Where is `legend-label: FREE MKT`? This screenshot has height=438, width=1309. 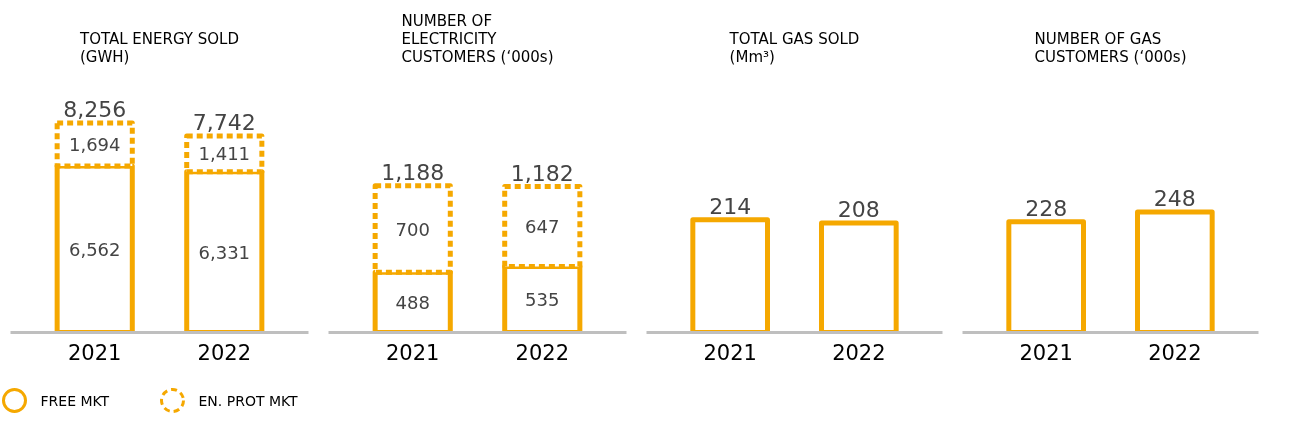
legend-label: FREE MKT is located at coordinates (75, 400).